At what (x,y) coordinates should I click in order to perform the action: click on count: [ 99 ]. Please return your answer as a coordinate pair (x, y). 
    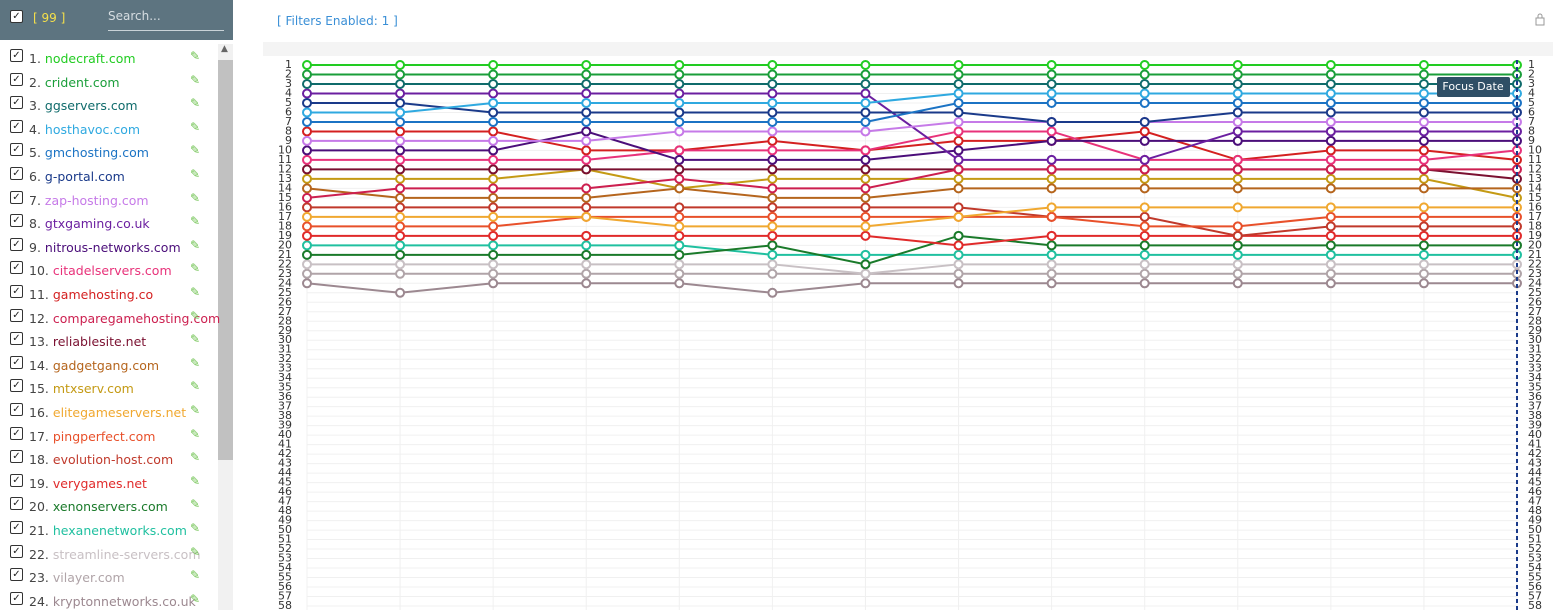
    Looking at the image, I should click on (49, 18).